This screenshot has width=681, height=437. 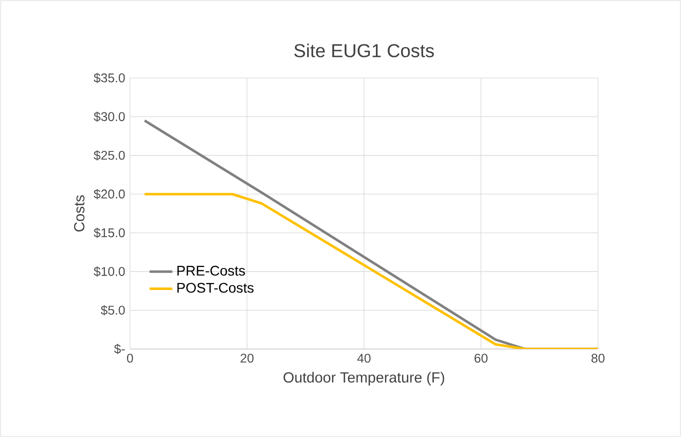 I want to click on y-tick-label: $10.0, so click(x=109, y=271).